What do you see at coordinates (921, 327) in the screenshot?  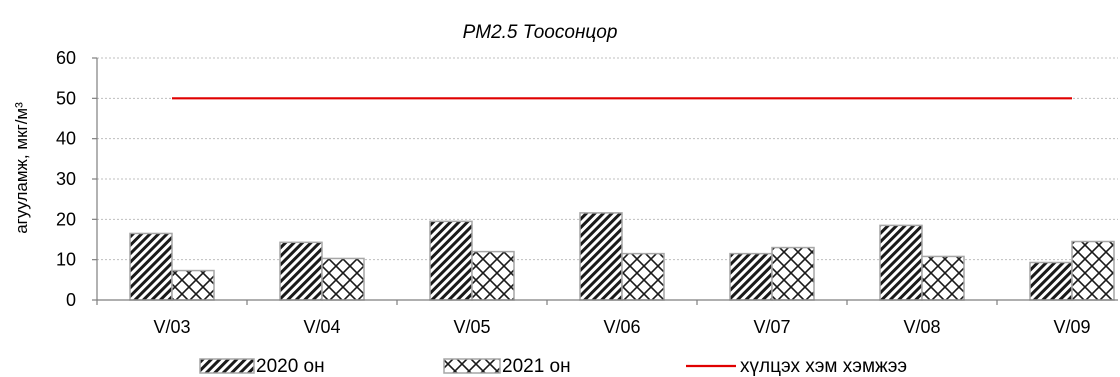 I see `x-tick-label: V/08` at bounding box center [921, 327].